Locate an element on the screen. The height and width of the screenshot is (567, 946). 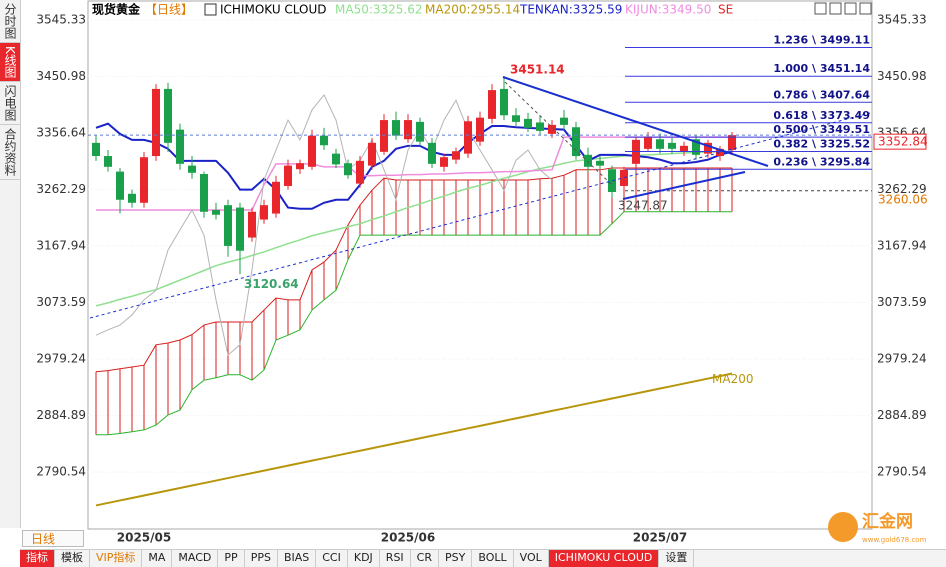
fib-label: 0.382 \ 3325.52 is located at coordinates (821, 144).